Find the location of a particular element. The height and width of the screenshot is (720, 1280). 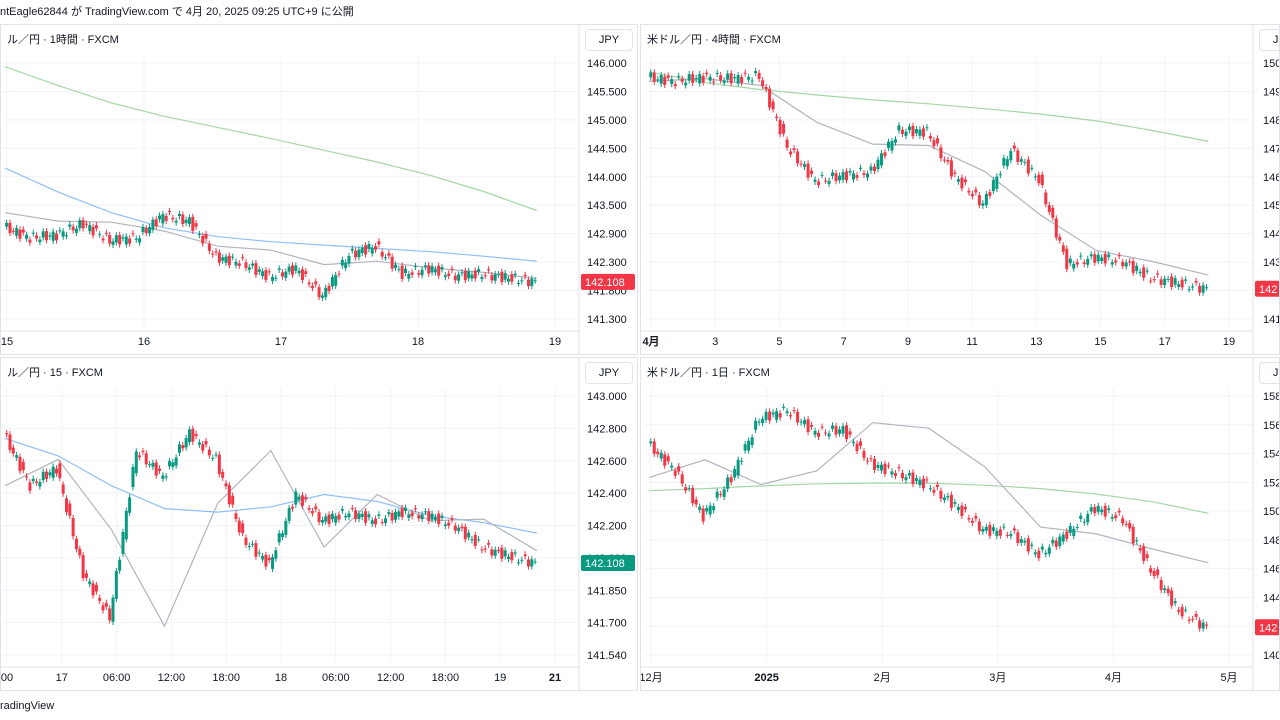

y-tick-label: 142.600 is located at coordinates (607, 462).